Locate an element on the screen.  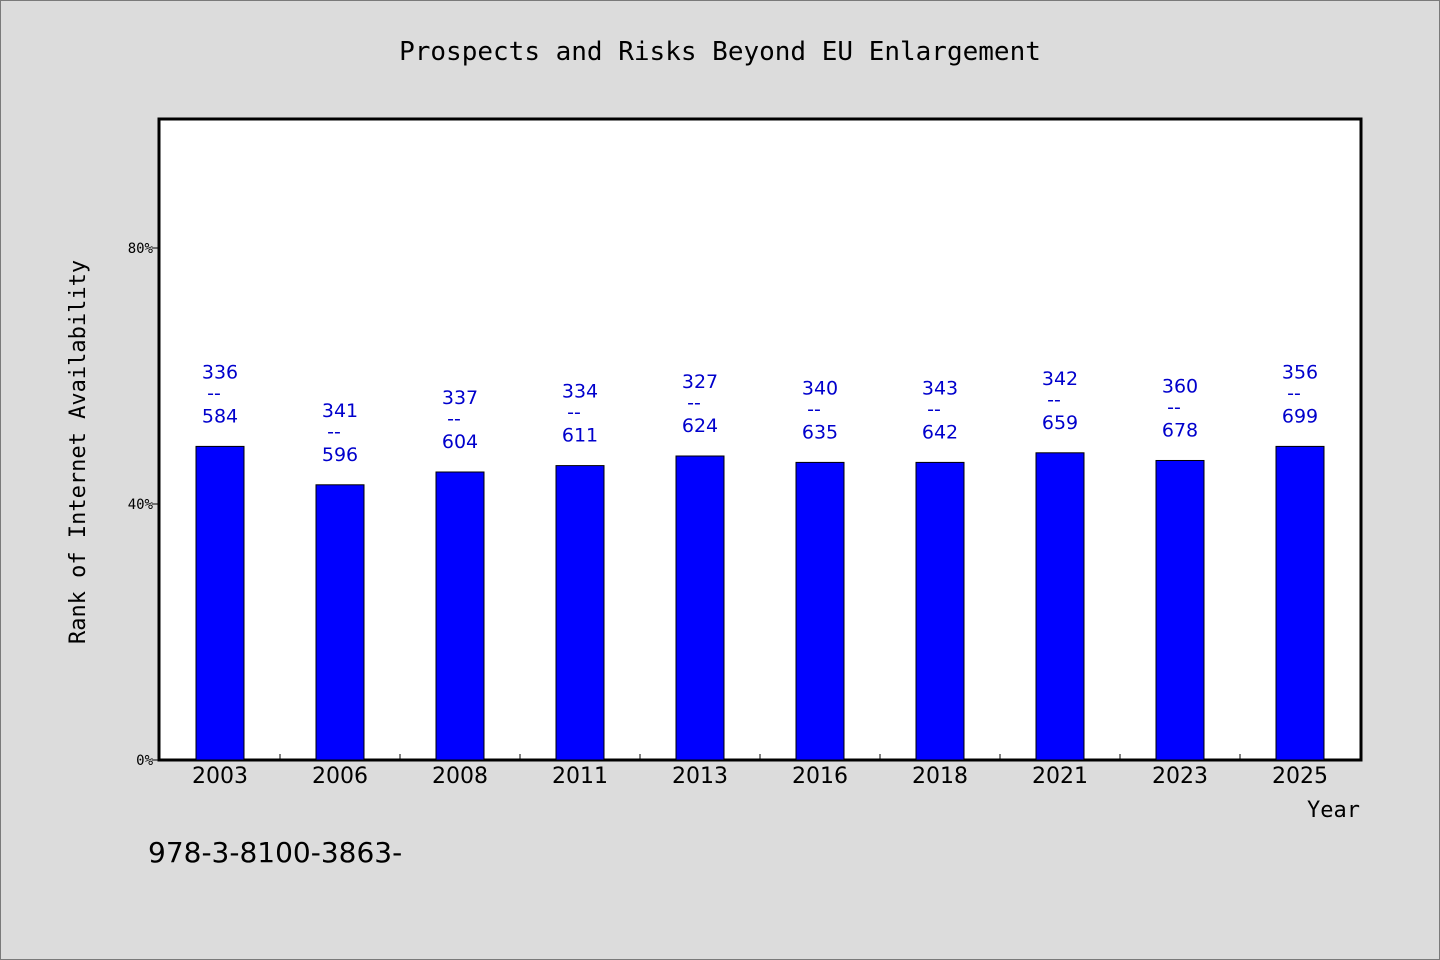
data-label-top: 336 is located at coordinates (220, 372).